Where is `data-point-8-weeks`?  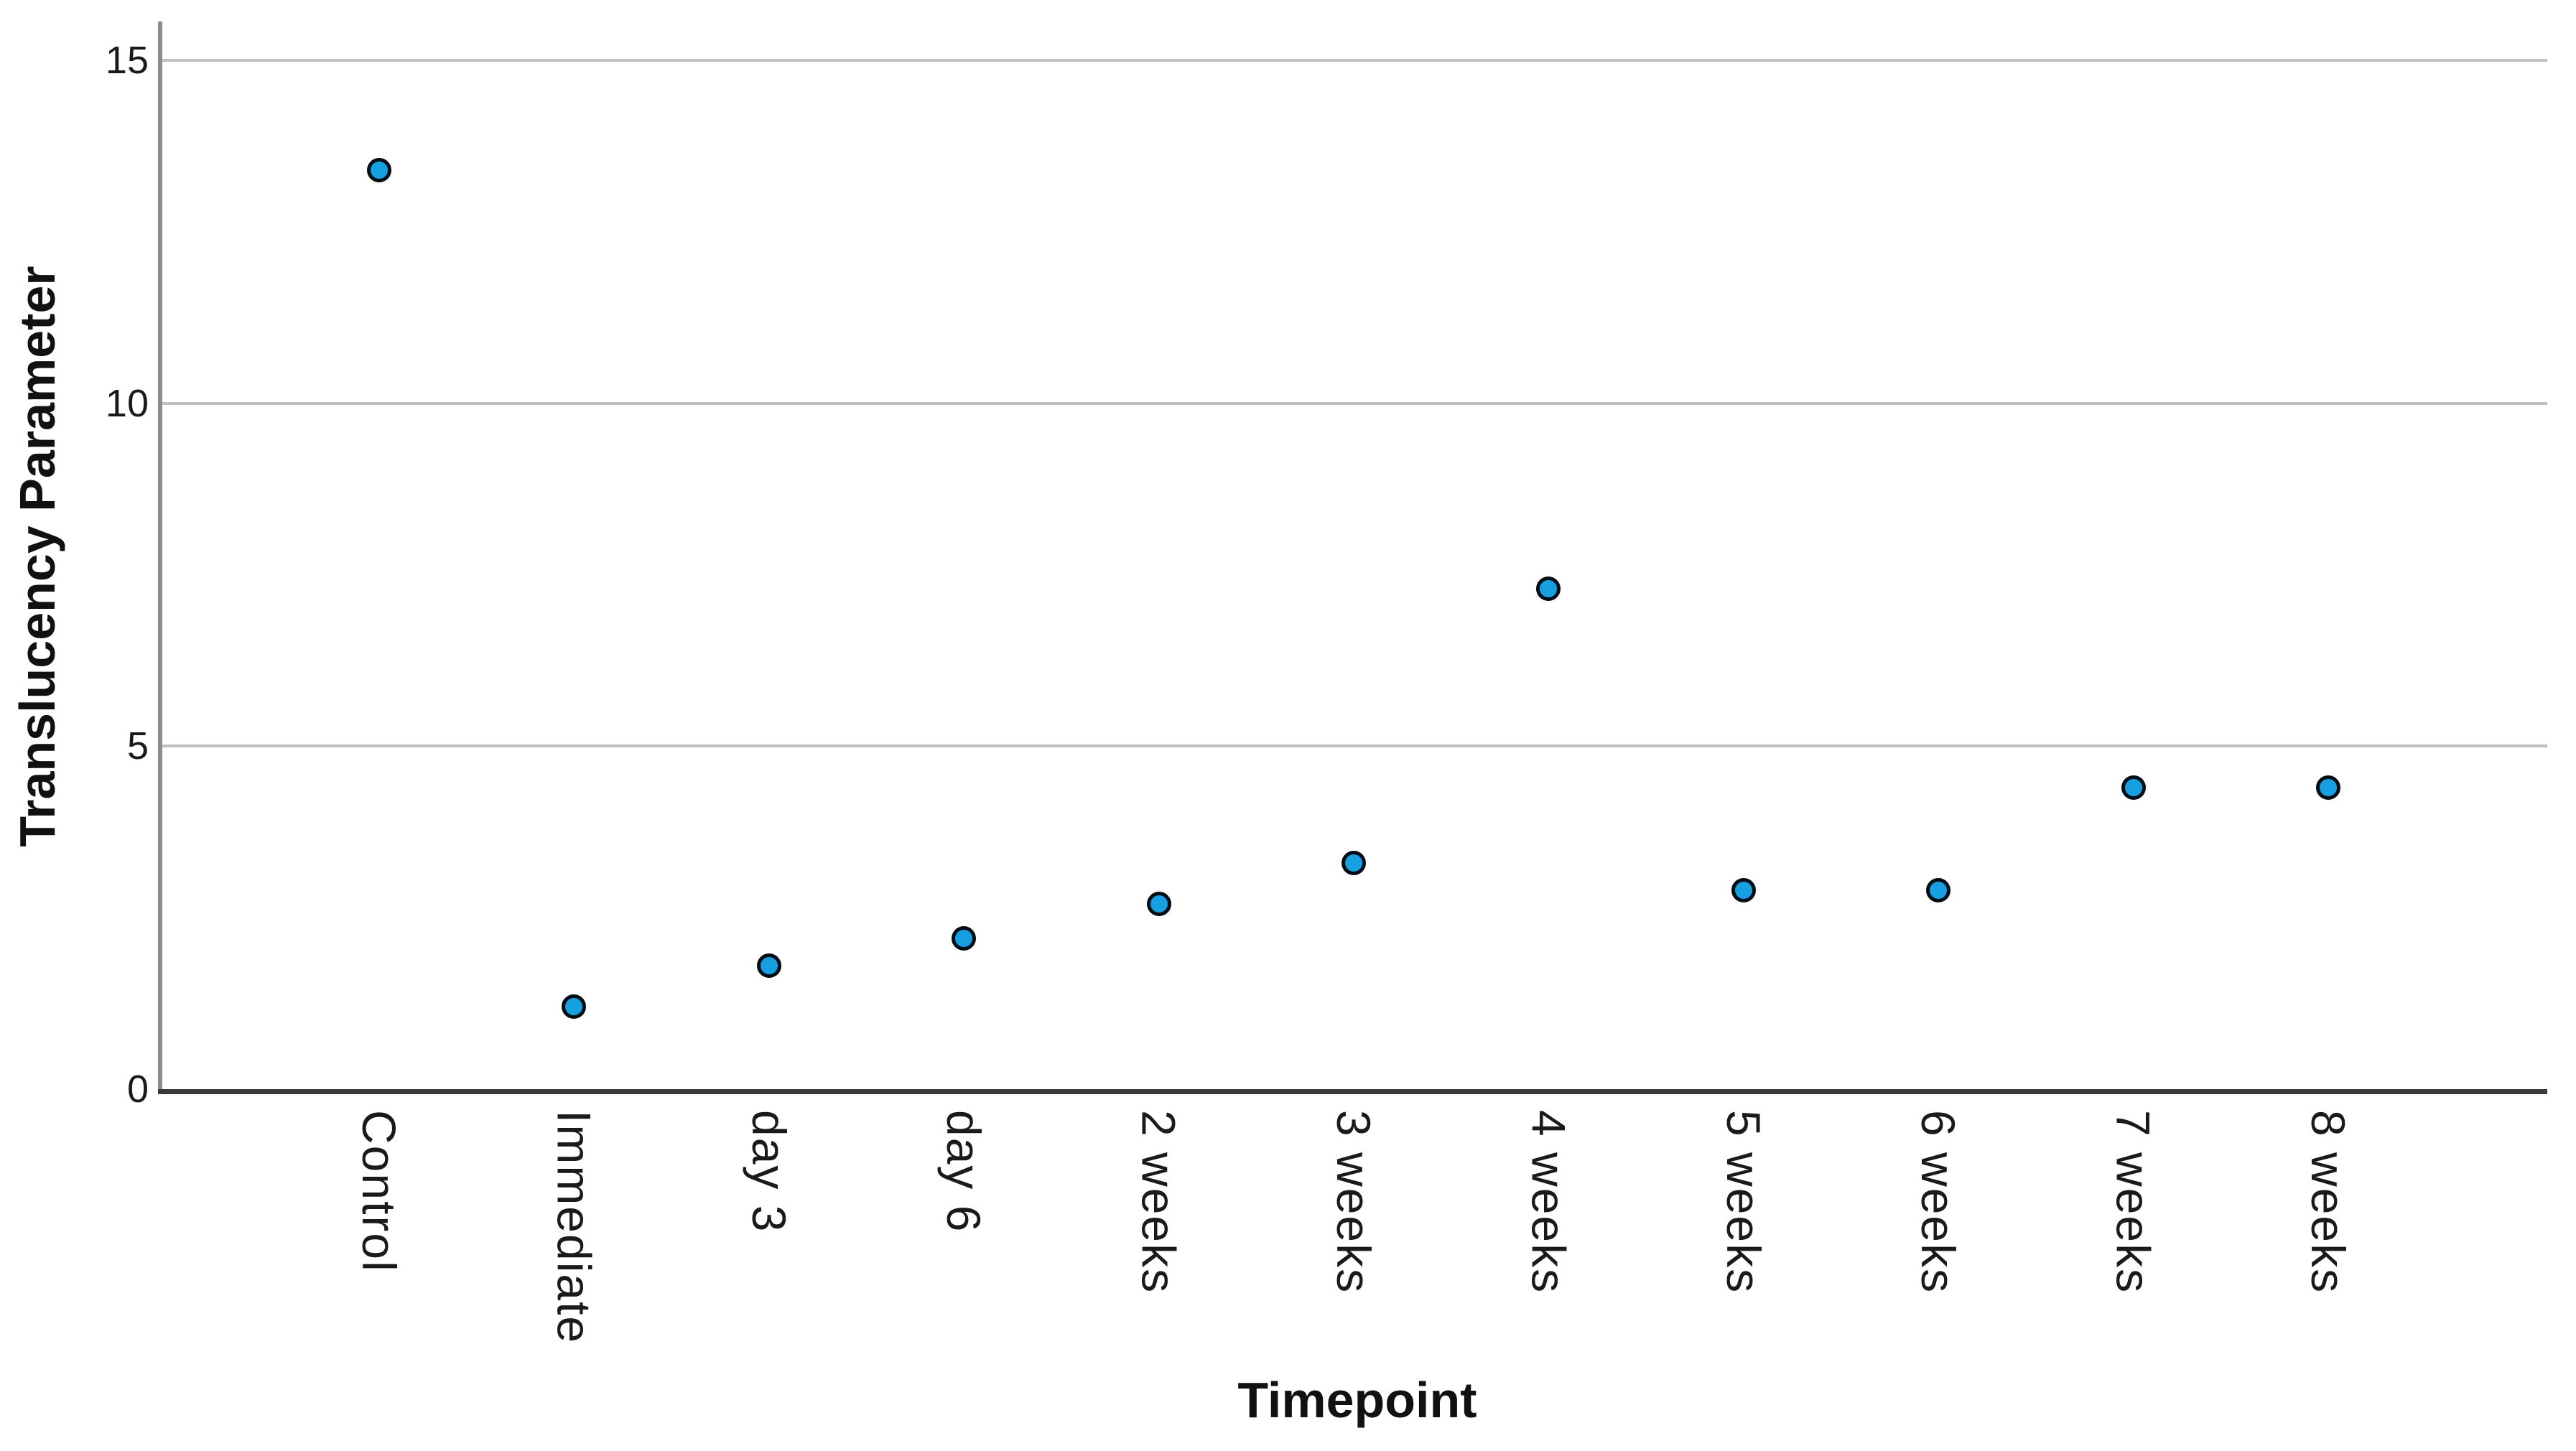
data-point-8-weeks is located at coordinates (2328, 787).